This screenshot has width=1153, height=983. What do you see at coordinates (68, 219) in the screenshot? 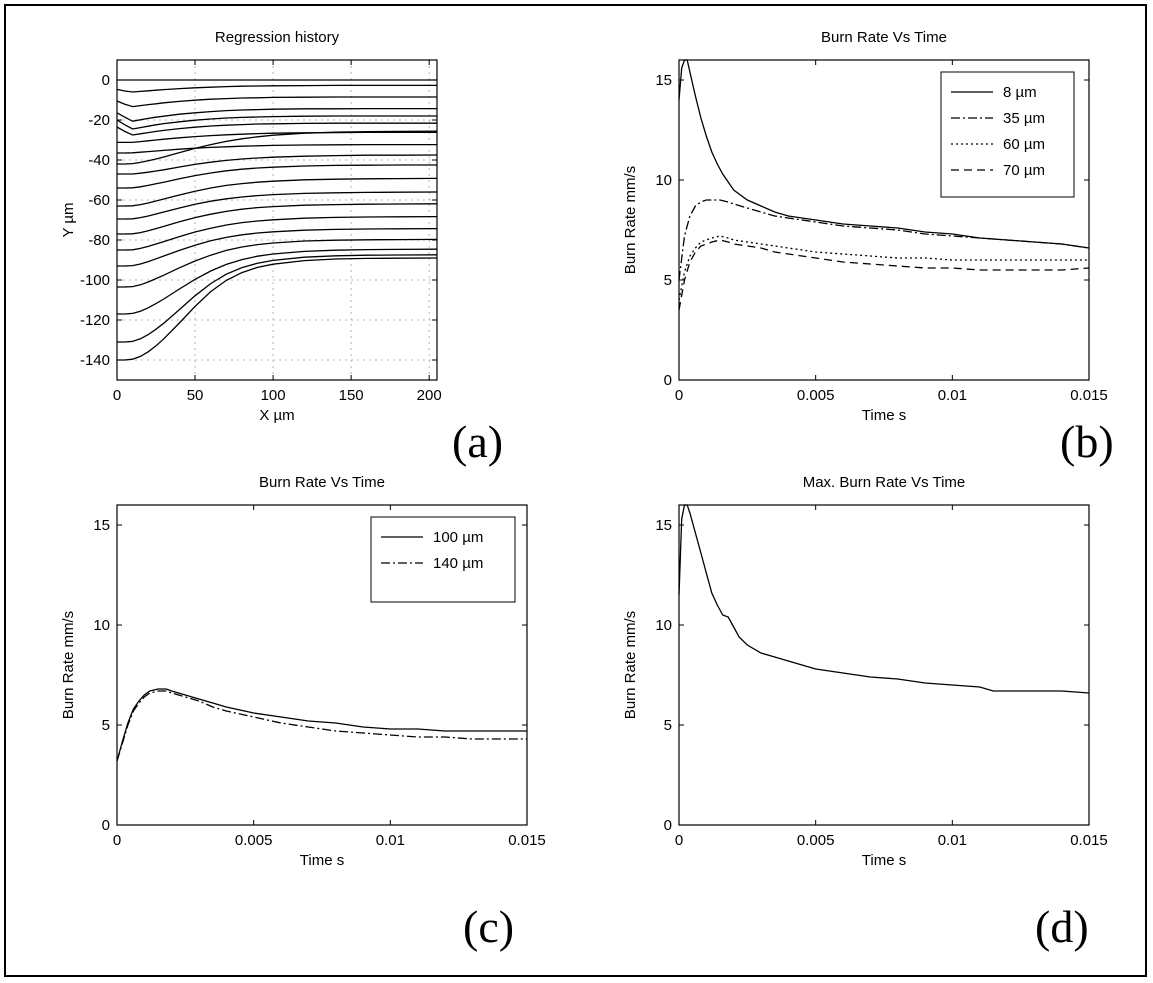
I see `y-axis-label: Y µm` at bounding box center [68, 219].